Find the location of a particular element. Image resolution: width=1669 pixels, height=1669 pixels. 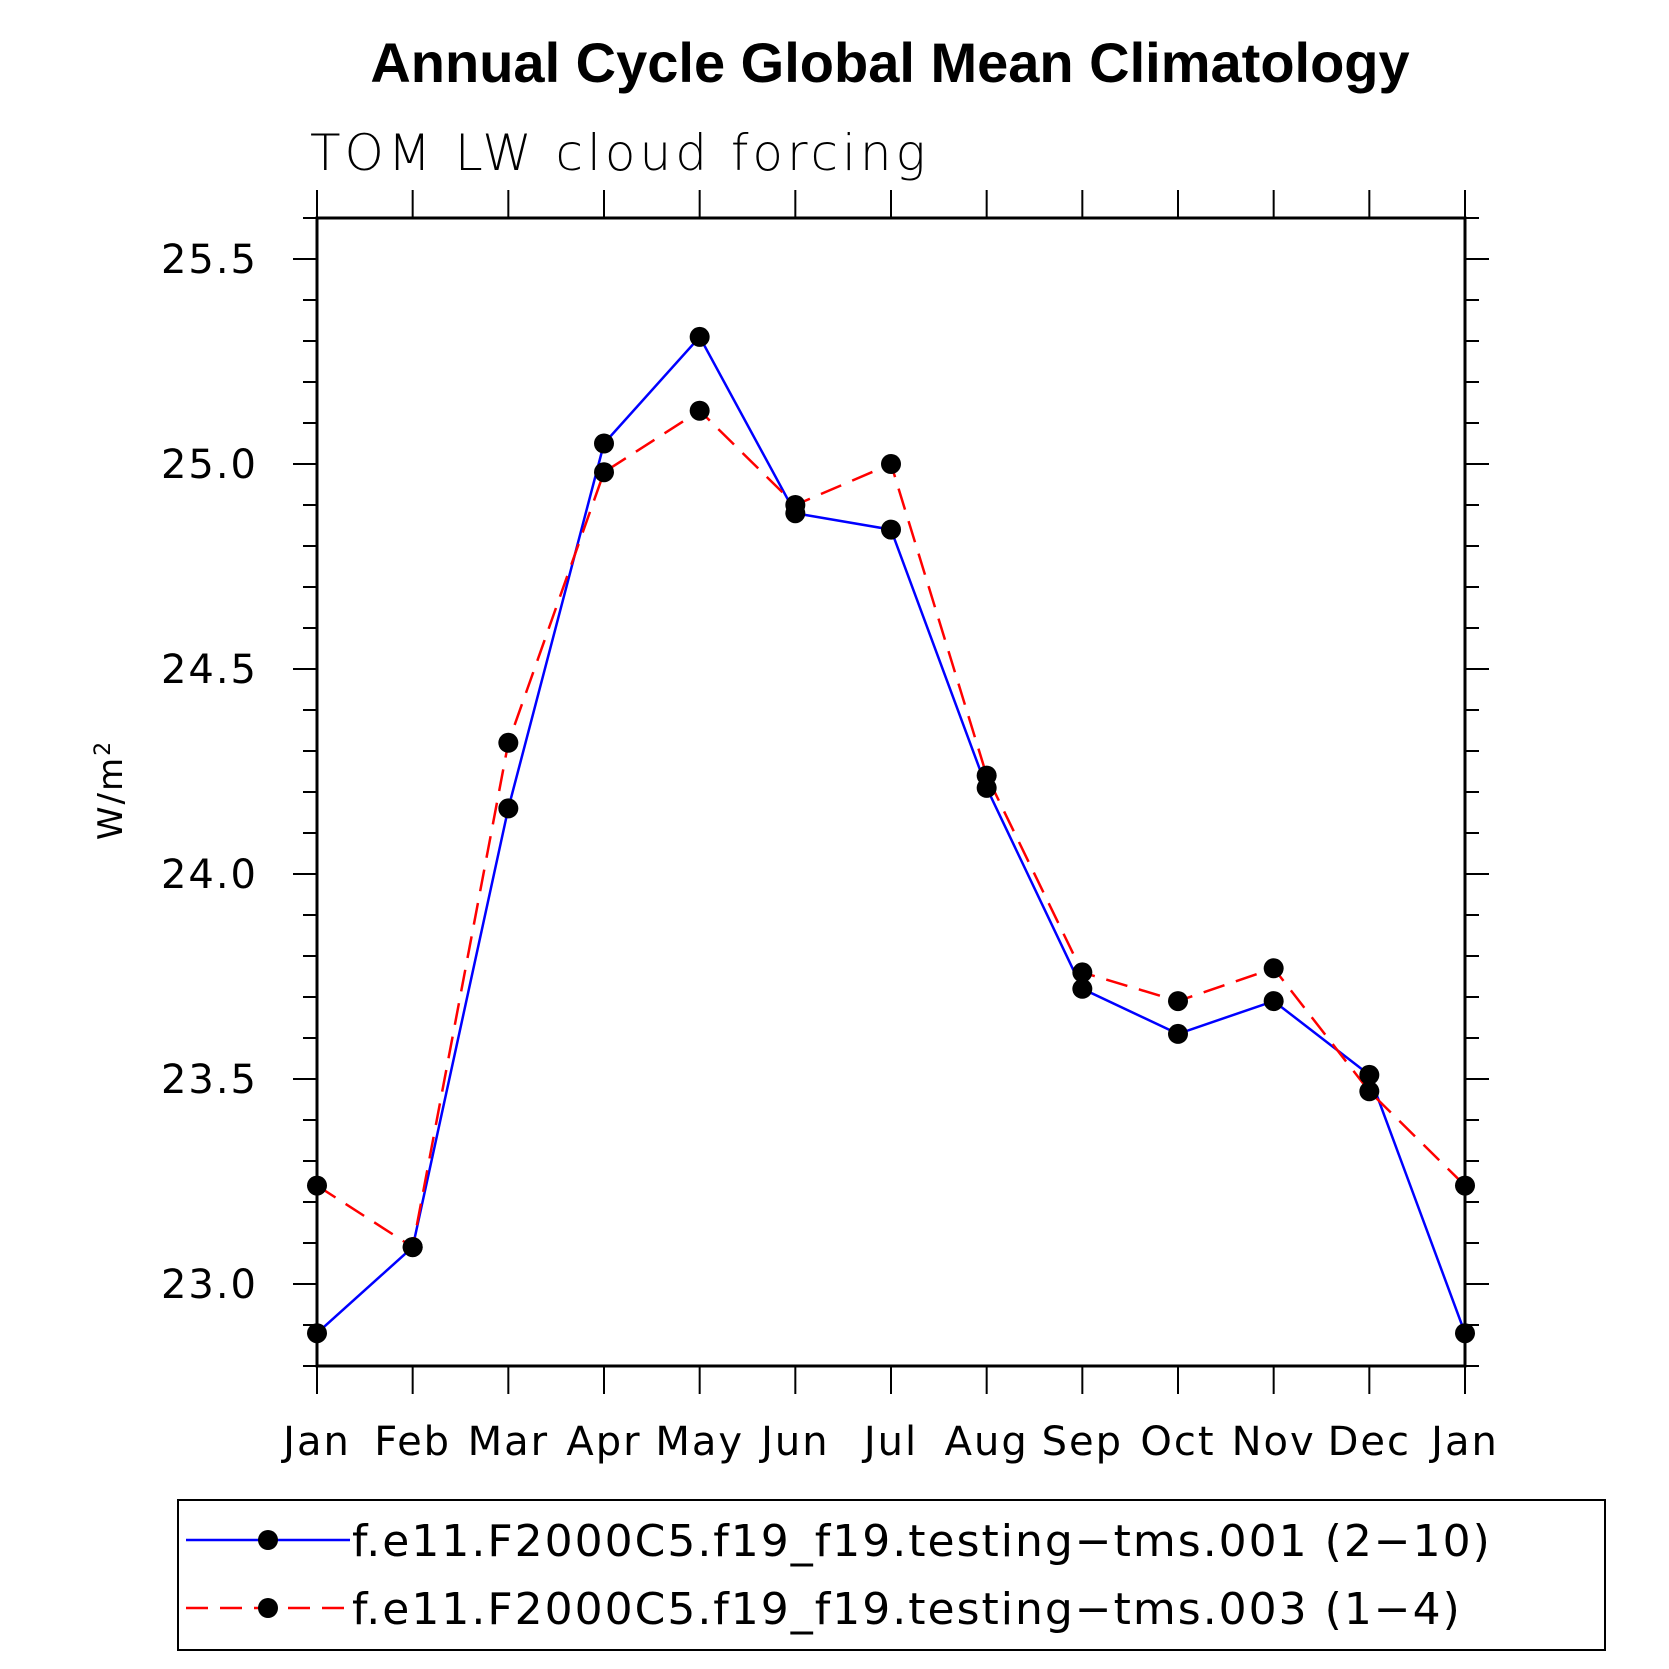

x-tick-label: Feb is located at coordinates (412, 1442).